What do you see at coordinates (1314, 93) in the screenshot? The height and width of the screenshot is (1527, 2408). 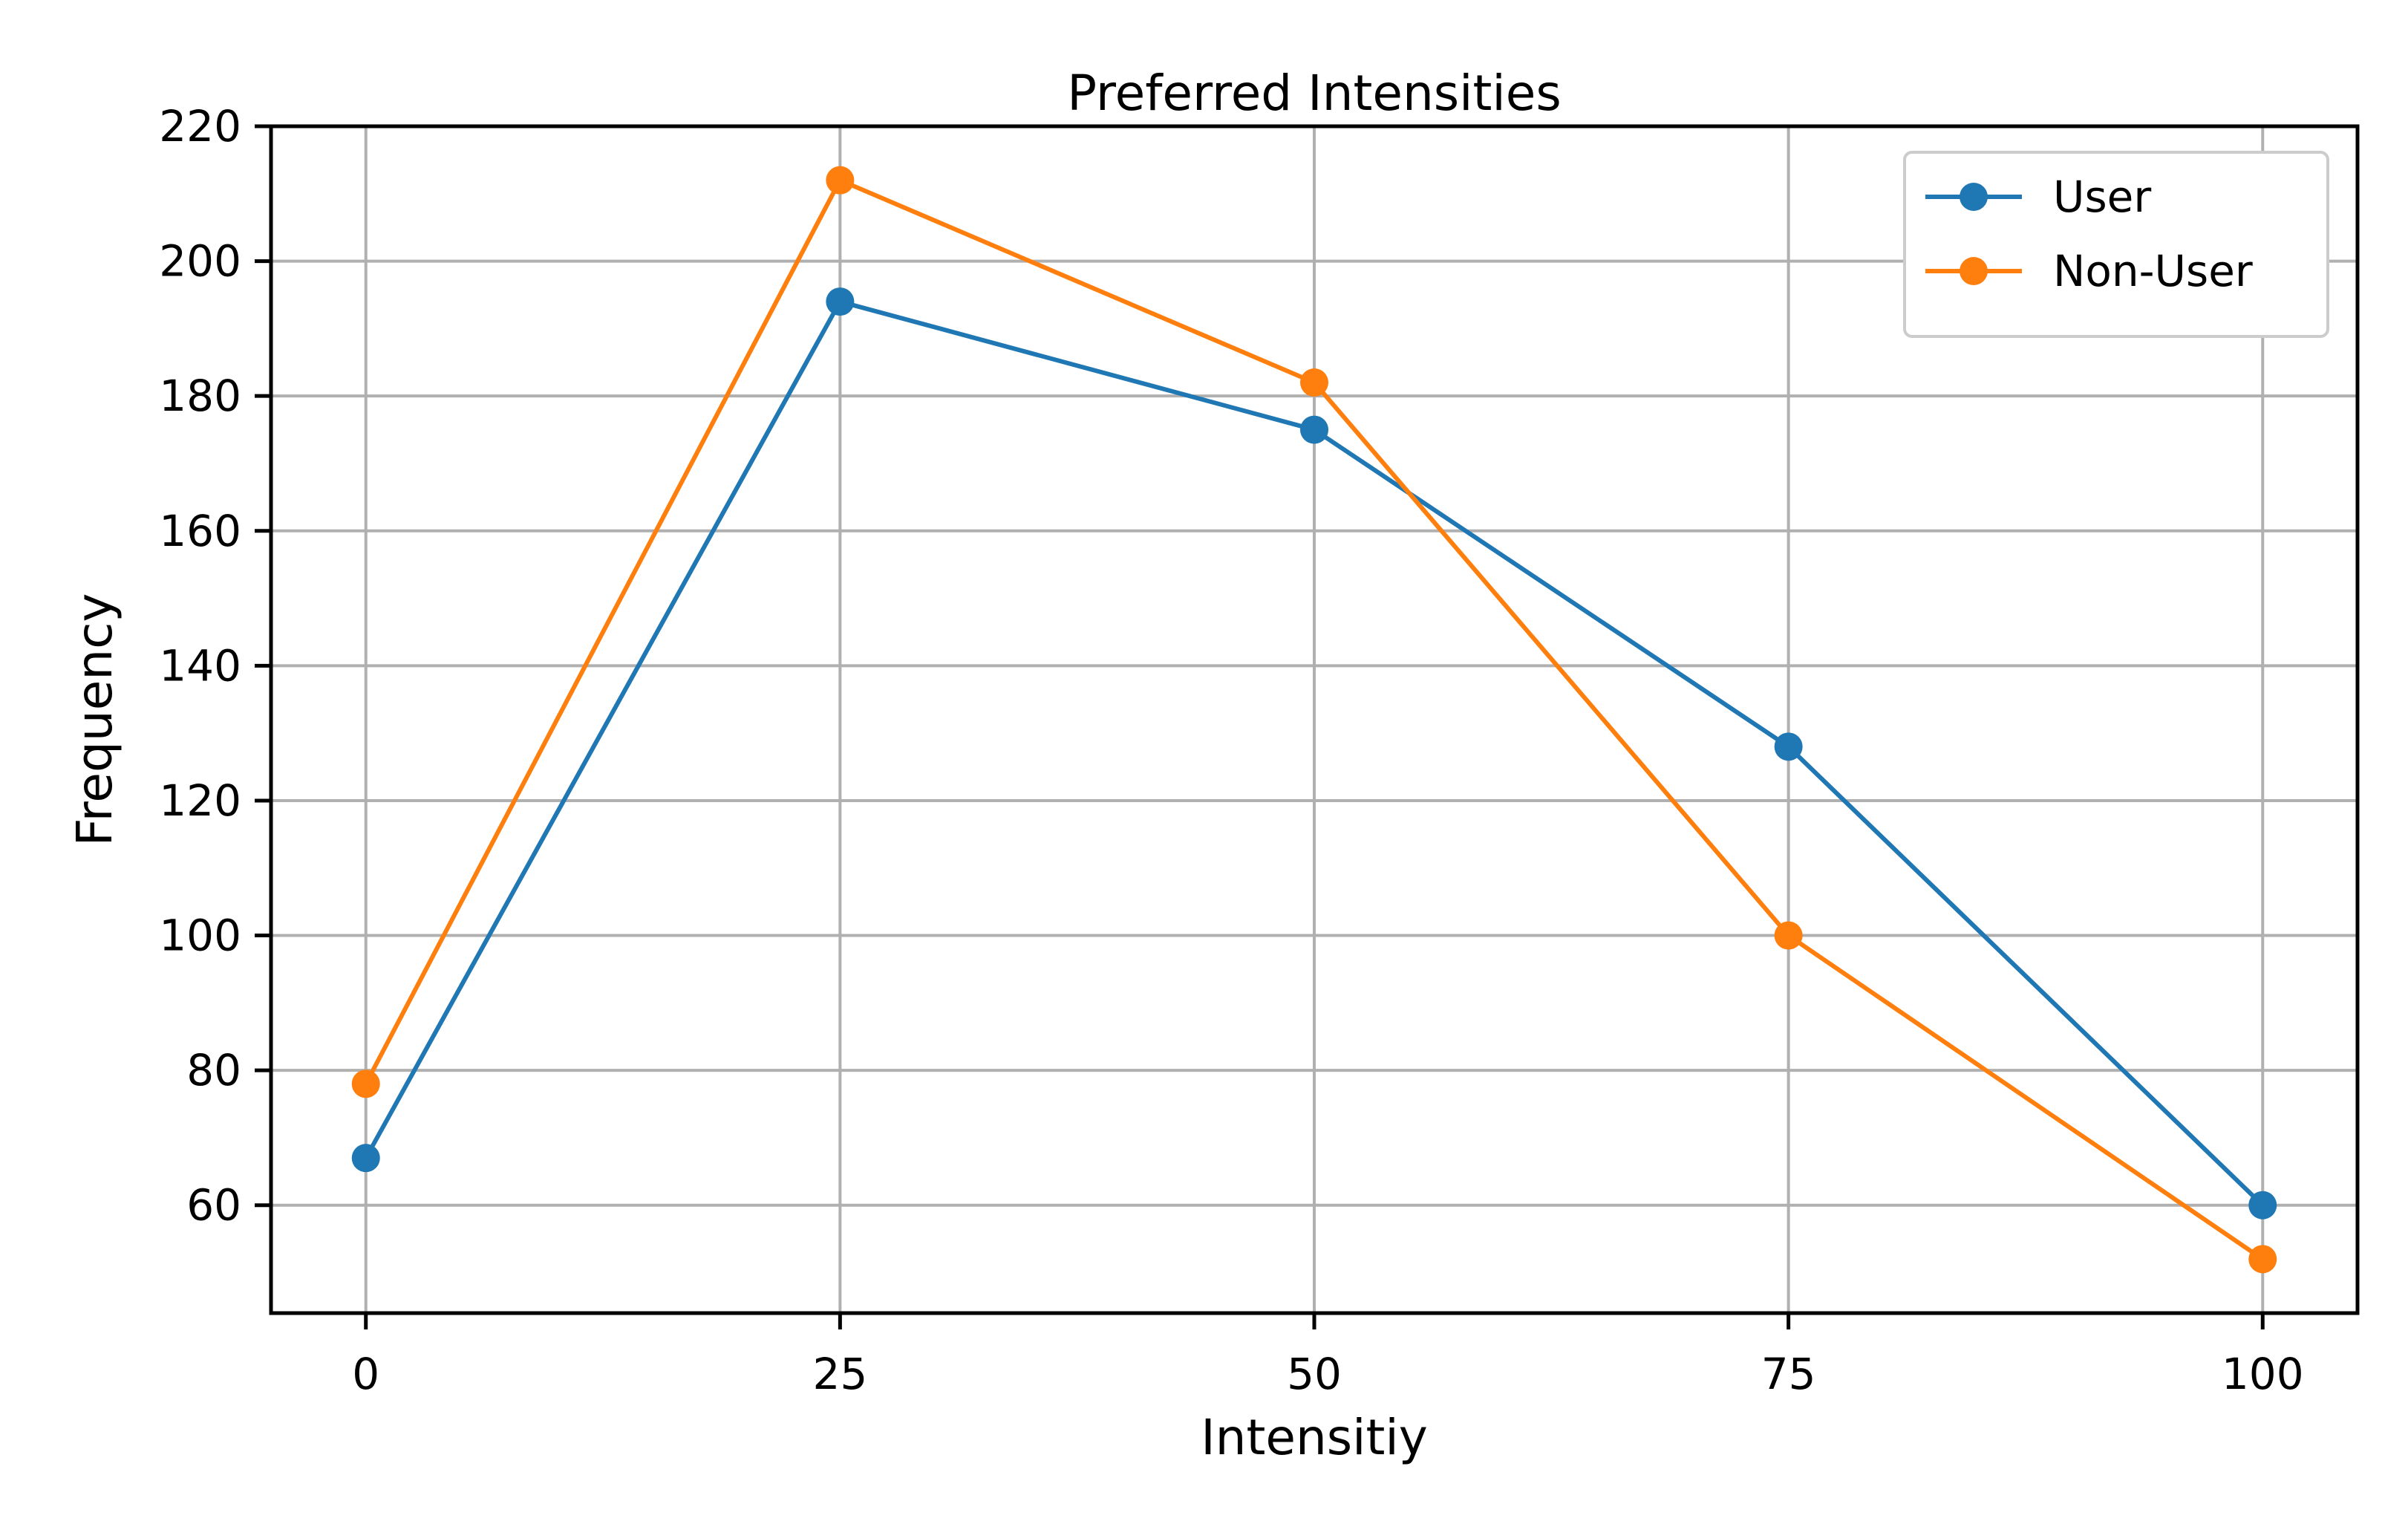 I see `chart-title: Preferred Intensities` at bounding box center [1314, 93].